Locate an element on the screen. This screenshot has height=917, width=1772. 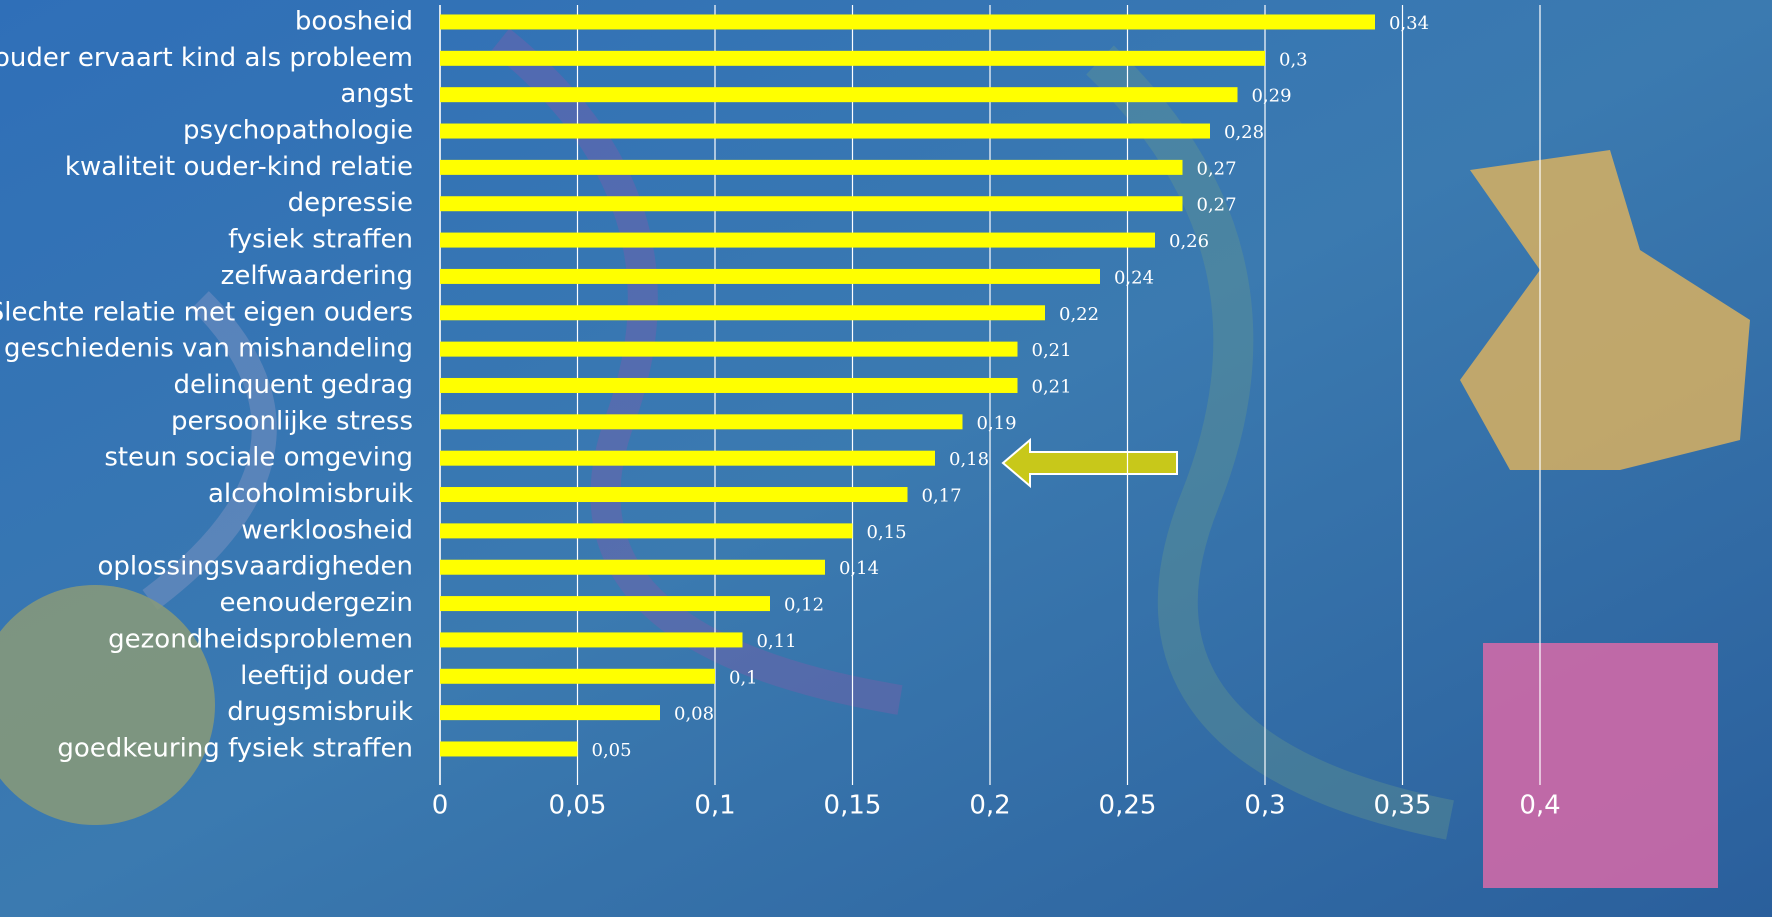
decoration-square is located at coordinates (1600, 765).